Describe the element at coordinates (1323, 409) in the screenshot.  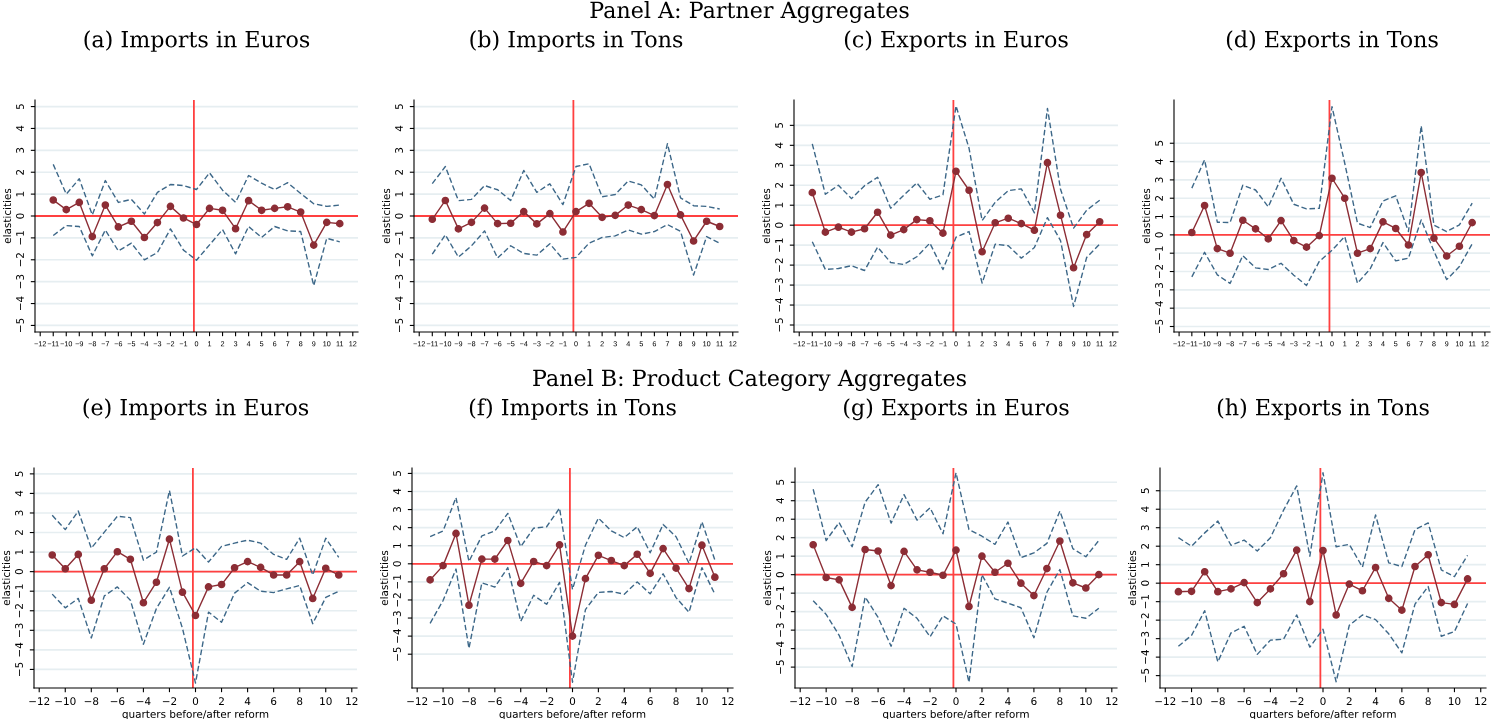
I see `chart-title: (h) Exports in Tons` at that location.